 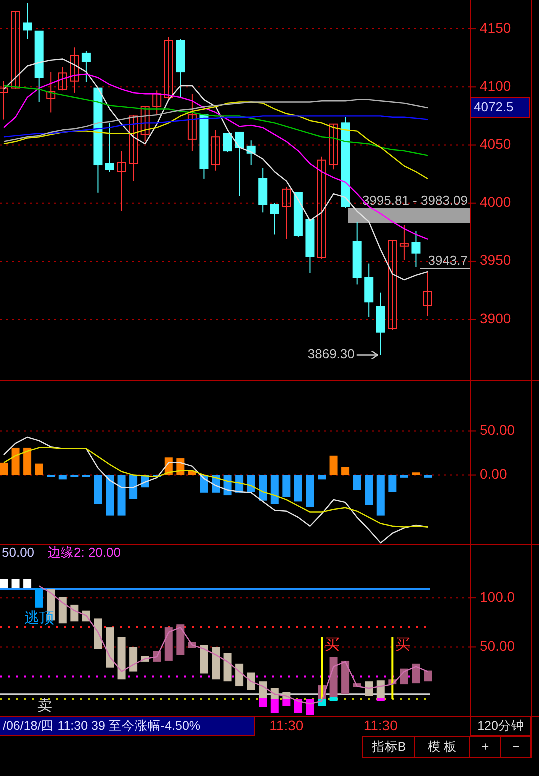 What do you see at coordinates (84, 552) in the screenshot?
I see `annotation: 边缘2: 20.00` at bounding box center [84, 552].